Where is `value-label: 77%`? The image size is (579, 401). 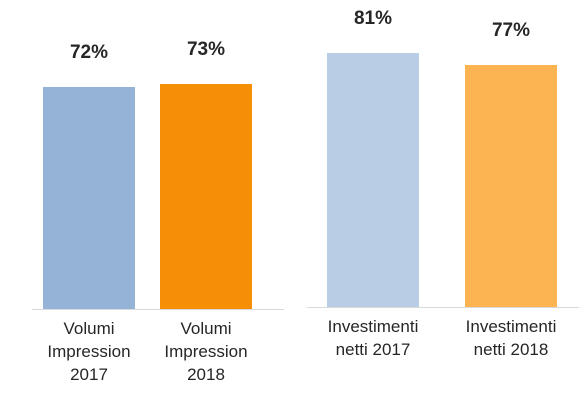
value-label: 77% is located at coordinates (511, 31).